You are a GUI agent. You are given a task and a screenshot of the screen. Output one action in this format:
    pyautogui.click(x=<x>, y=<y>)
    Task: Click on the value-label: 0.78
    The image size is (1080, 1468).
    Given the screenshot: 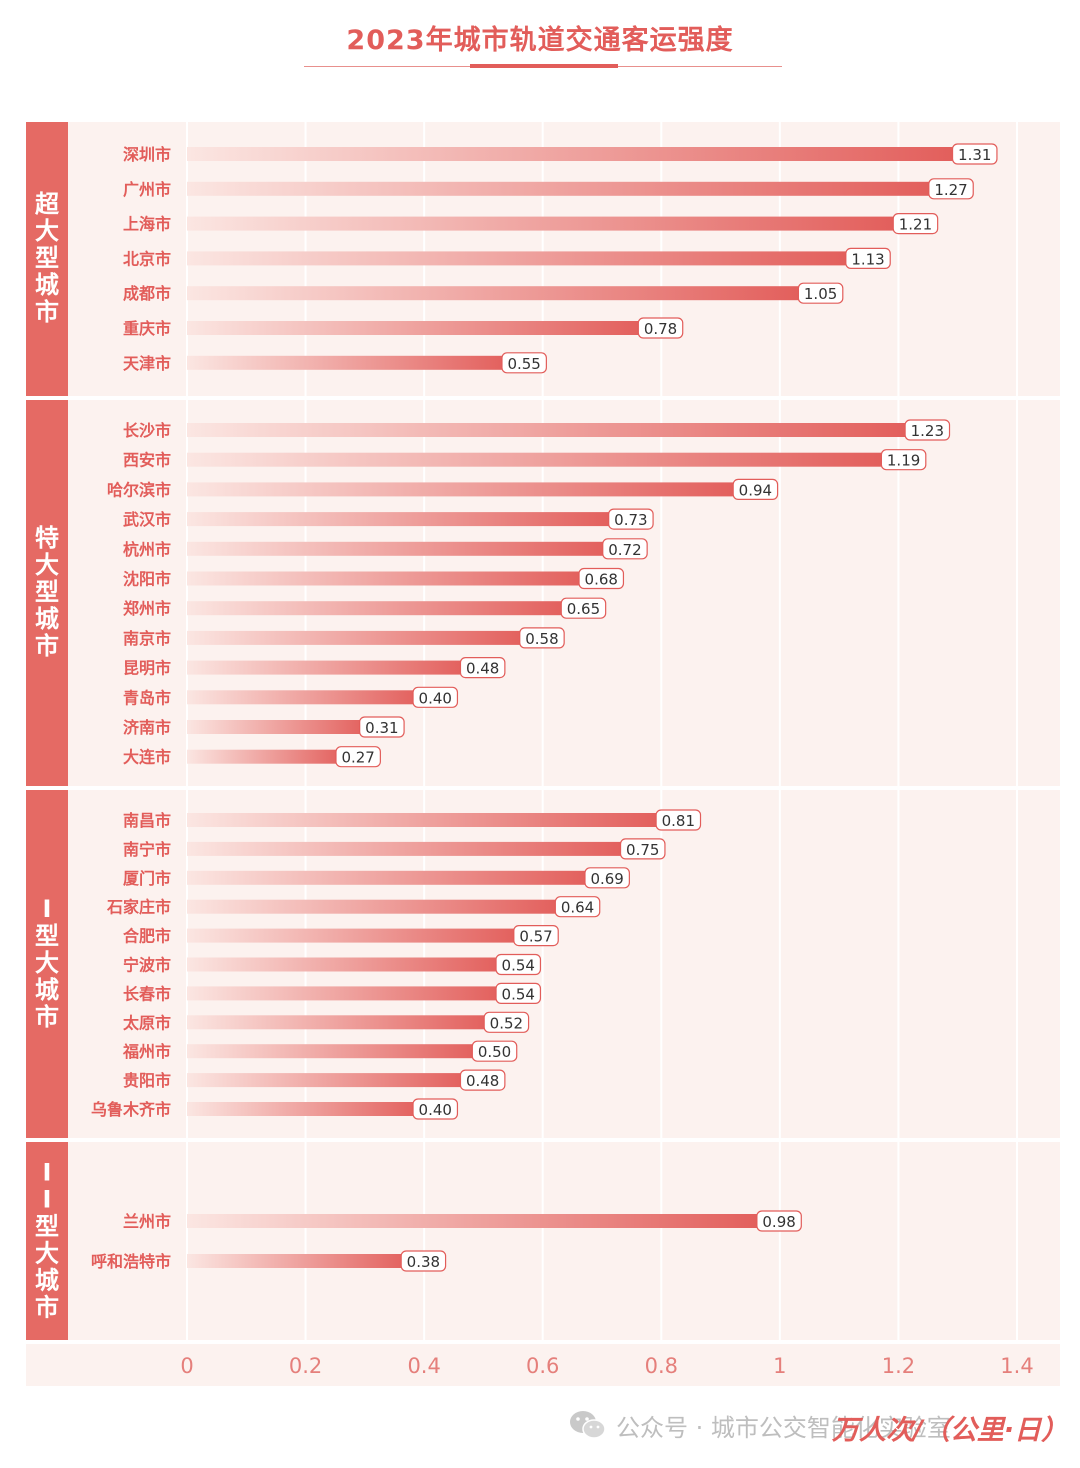 What is the action you would take?
    pyautogui.click(x=660, y=329)
    